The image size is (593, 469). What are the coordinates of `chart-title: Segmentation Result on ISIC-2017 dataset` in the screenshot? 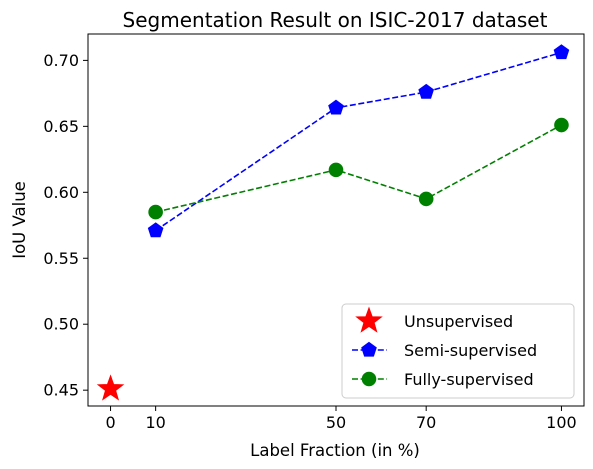 It's located at (335, 20).